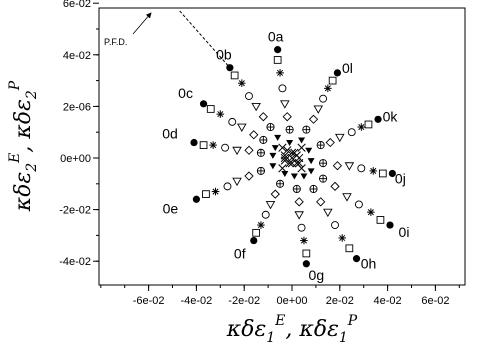 This screenshot has height=347, width=483. Describe the element at coordinates (149, 301) in the screenshot. I see `x-tick-label: -6e-02` at that location.